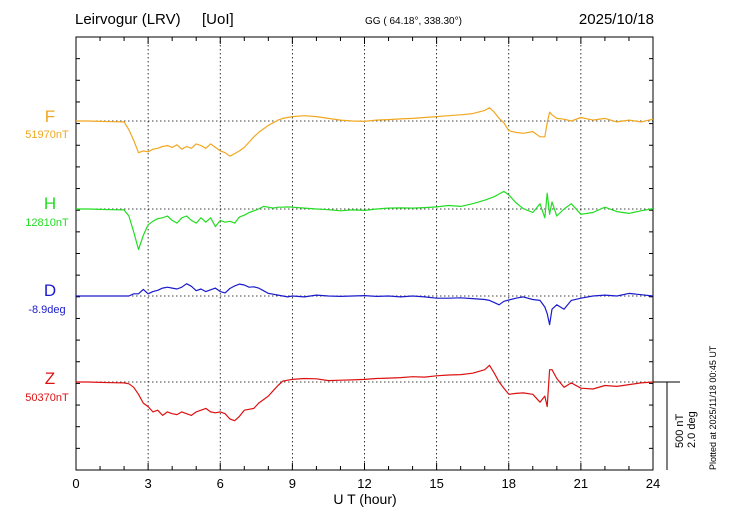 This screenshot has width=730, height=520. What do you see at coordinates (365, 393) in the screenshot?
I see `series-line-Z` at bounding box center [365, 393].